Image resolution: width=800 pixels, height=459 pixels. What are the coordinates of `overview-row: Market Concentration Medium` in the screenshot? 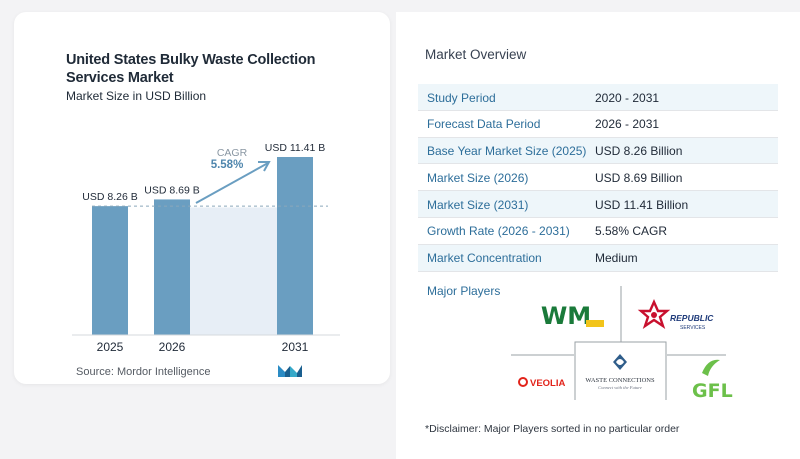 It's located at (598, 258).